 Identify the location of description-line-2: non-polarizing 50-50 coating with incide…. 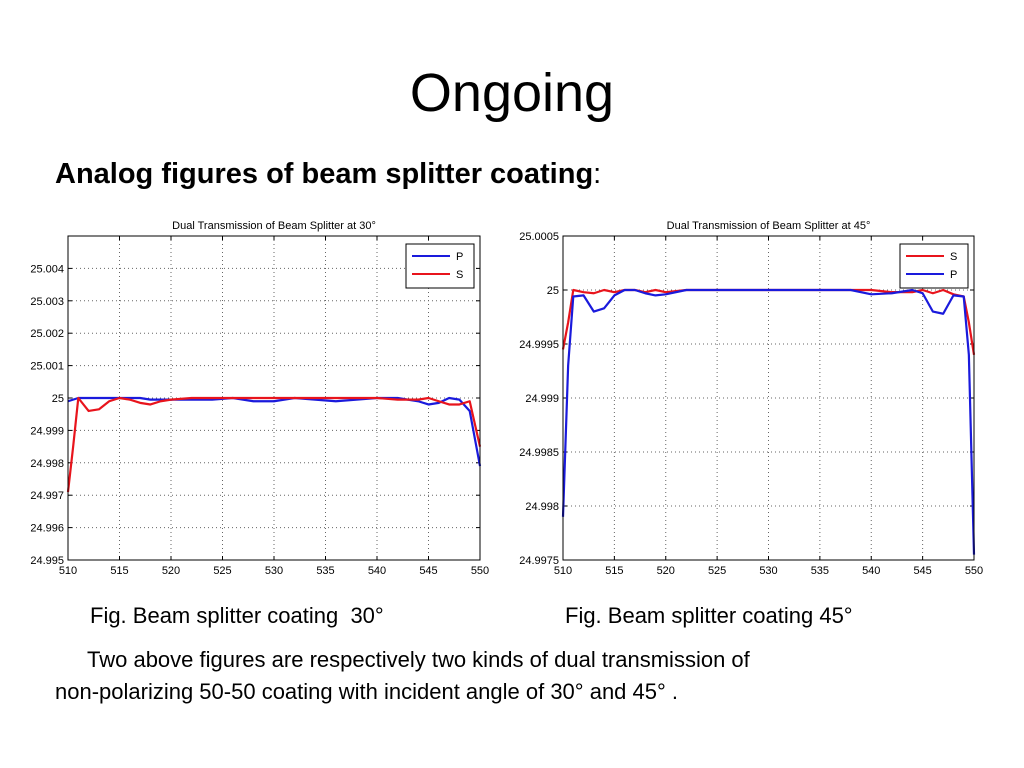
(367, 691).